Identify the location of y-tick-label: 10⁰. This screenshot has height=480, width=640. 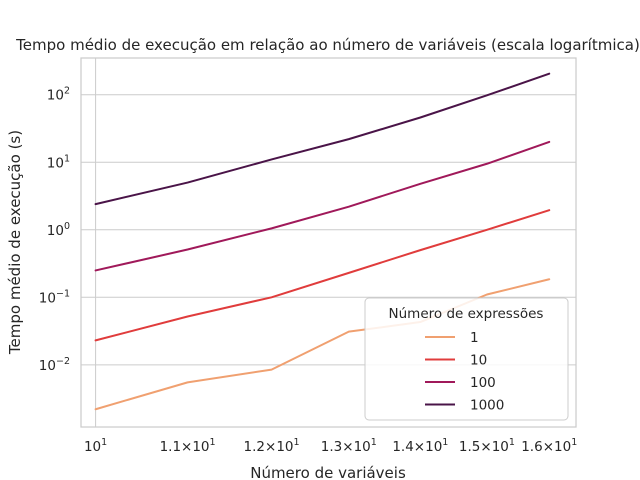
(58, 230).